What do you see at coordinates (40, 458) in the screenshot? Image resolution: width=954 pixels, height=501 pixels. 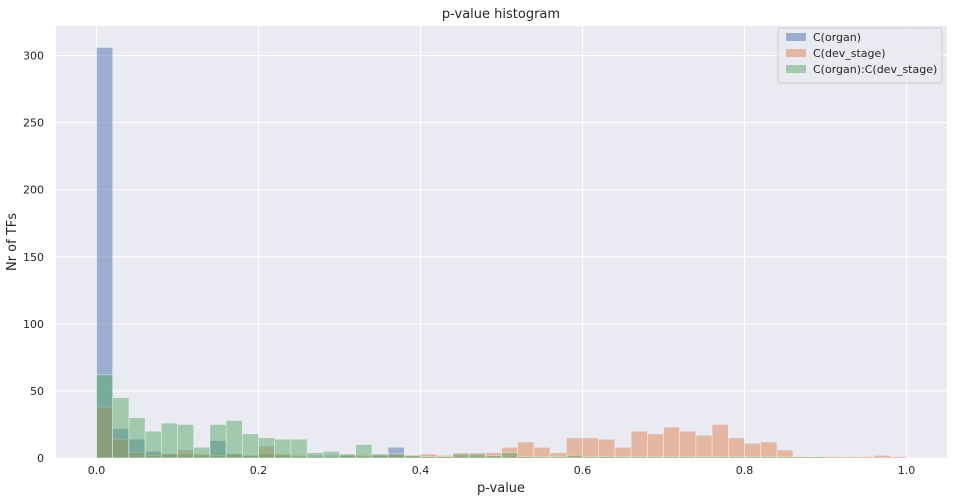 I see `y-tick-label: 0` at bounding box center [40, 458].